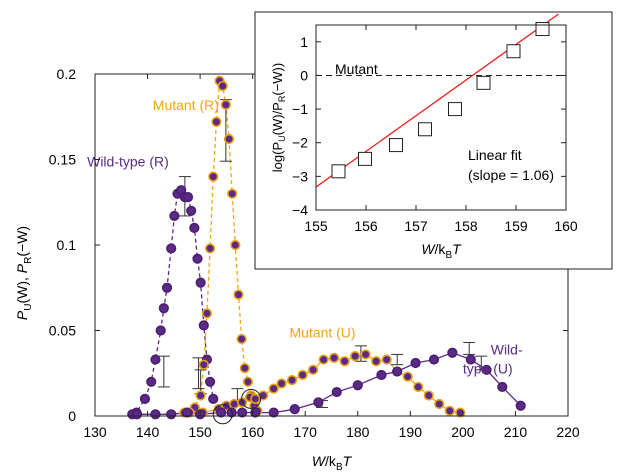  Describe the element at coordinates (95, 432) in the screenshot. I see `main-x-tick-label: 130` at that location.